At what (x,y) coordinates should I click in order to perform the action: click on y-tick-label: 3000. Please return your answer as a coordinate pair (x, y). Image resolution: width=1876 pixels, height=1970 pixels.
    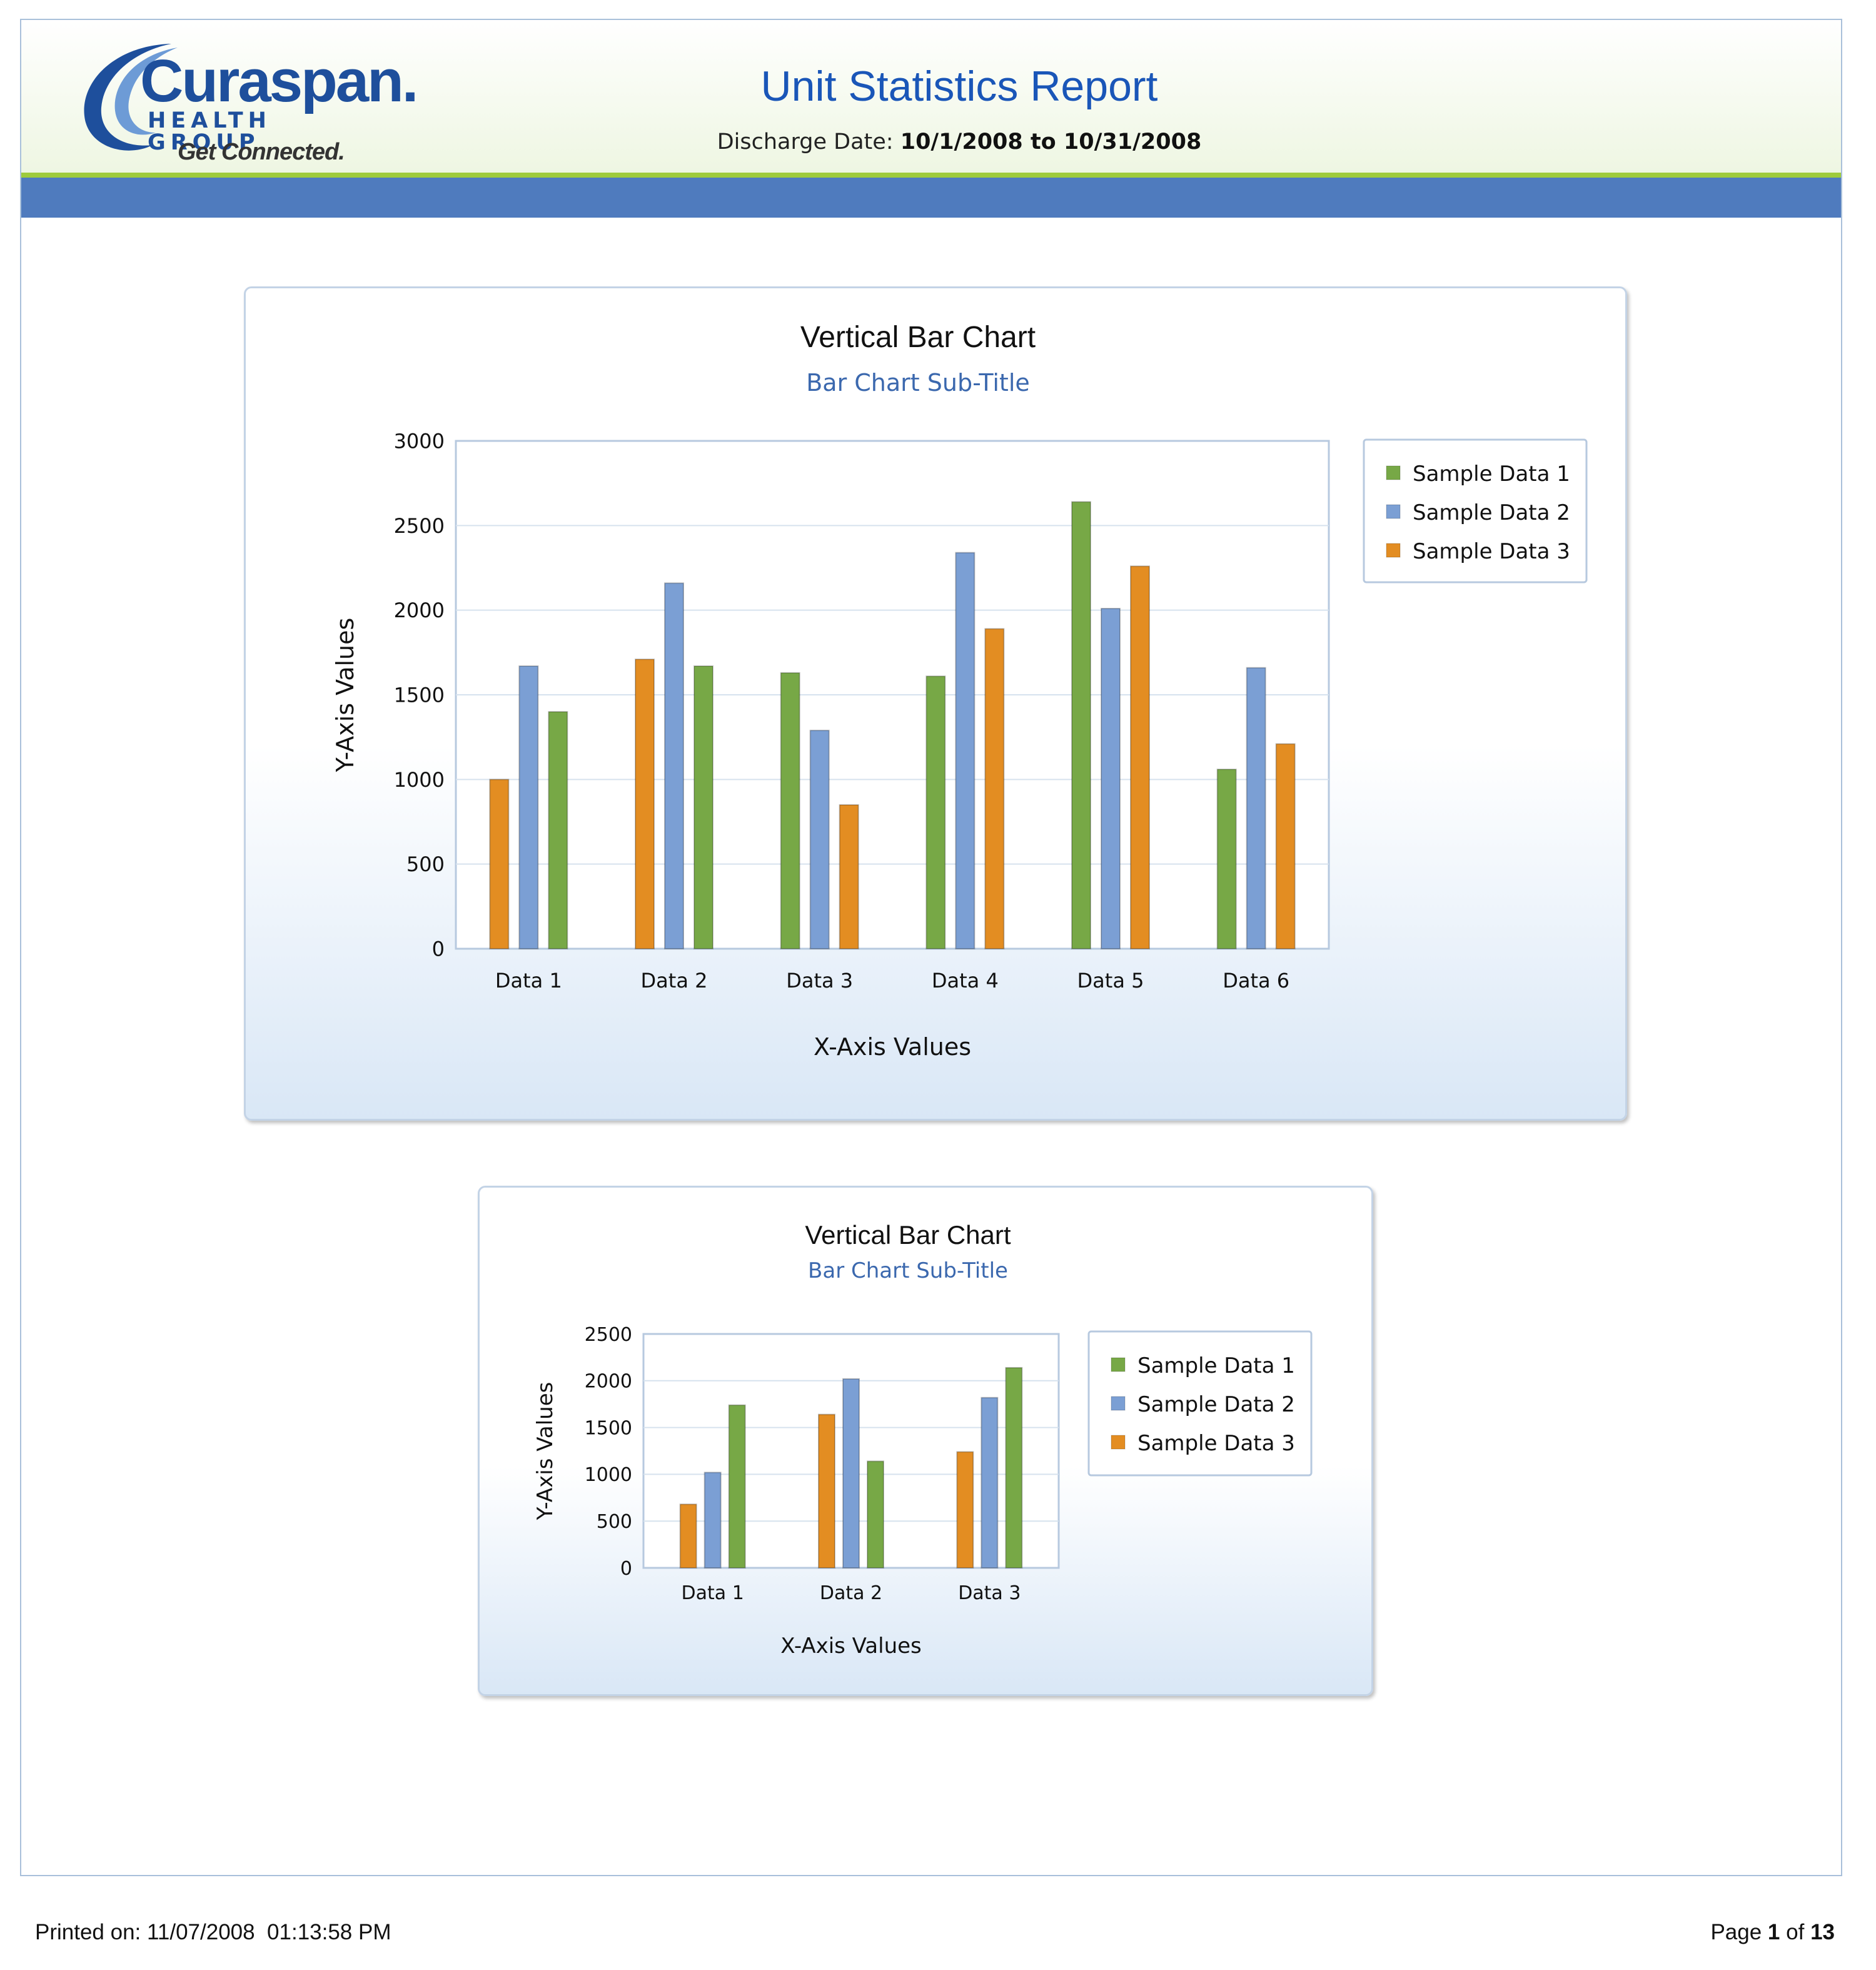
    Looking at the image, I should click on (419, 441).